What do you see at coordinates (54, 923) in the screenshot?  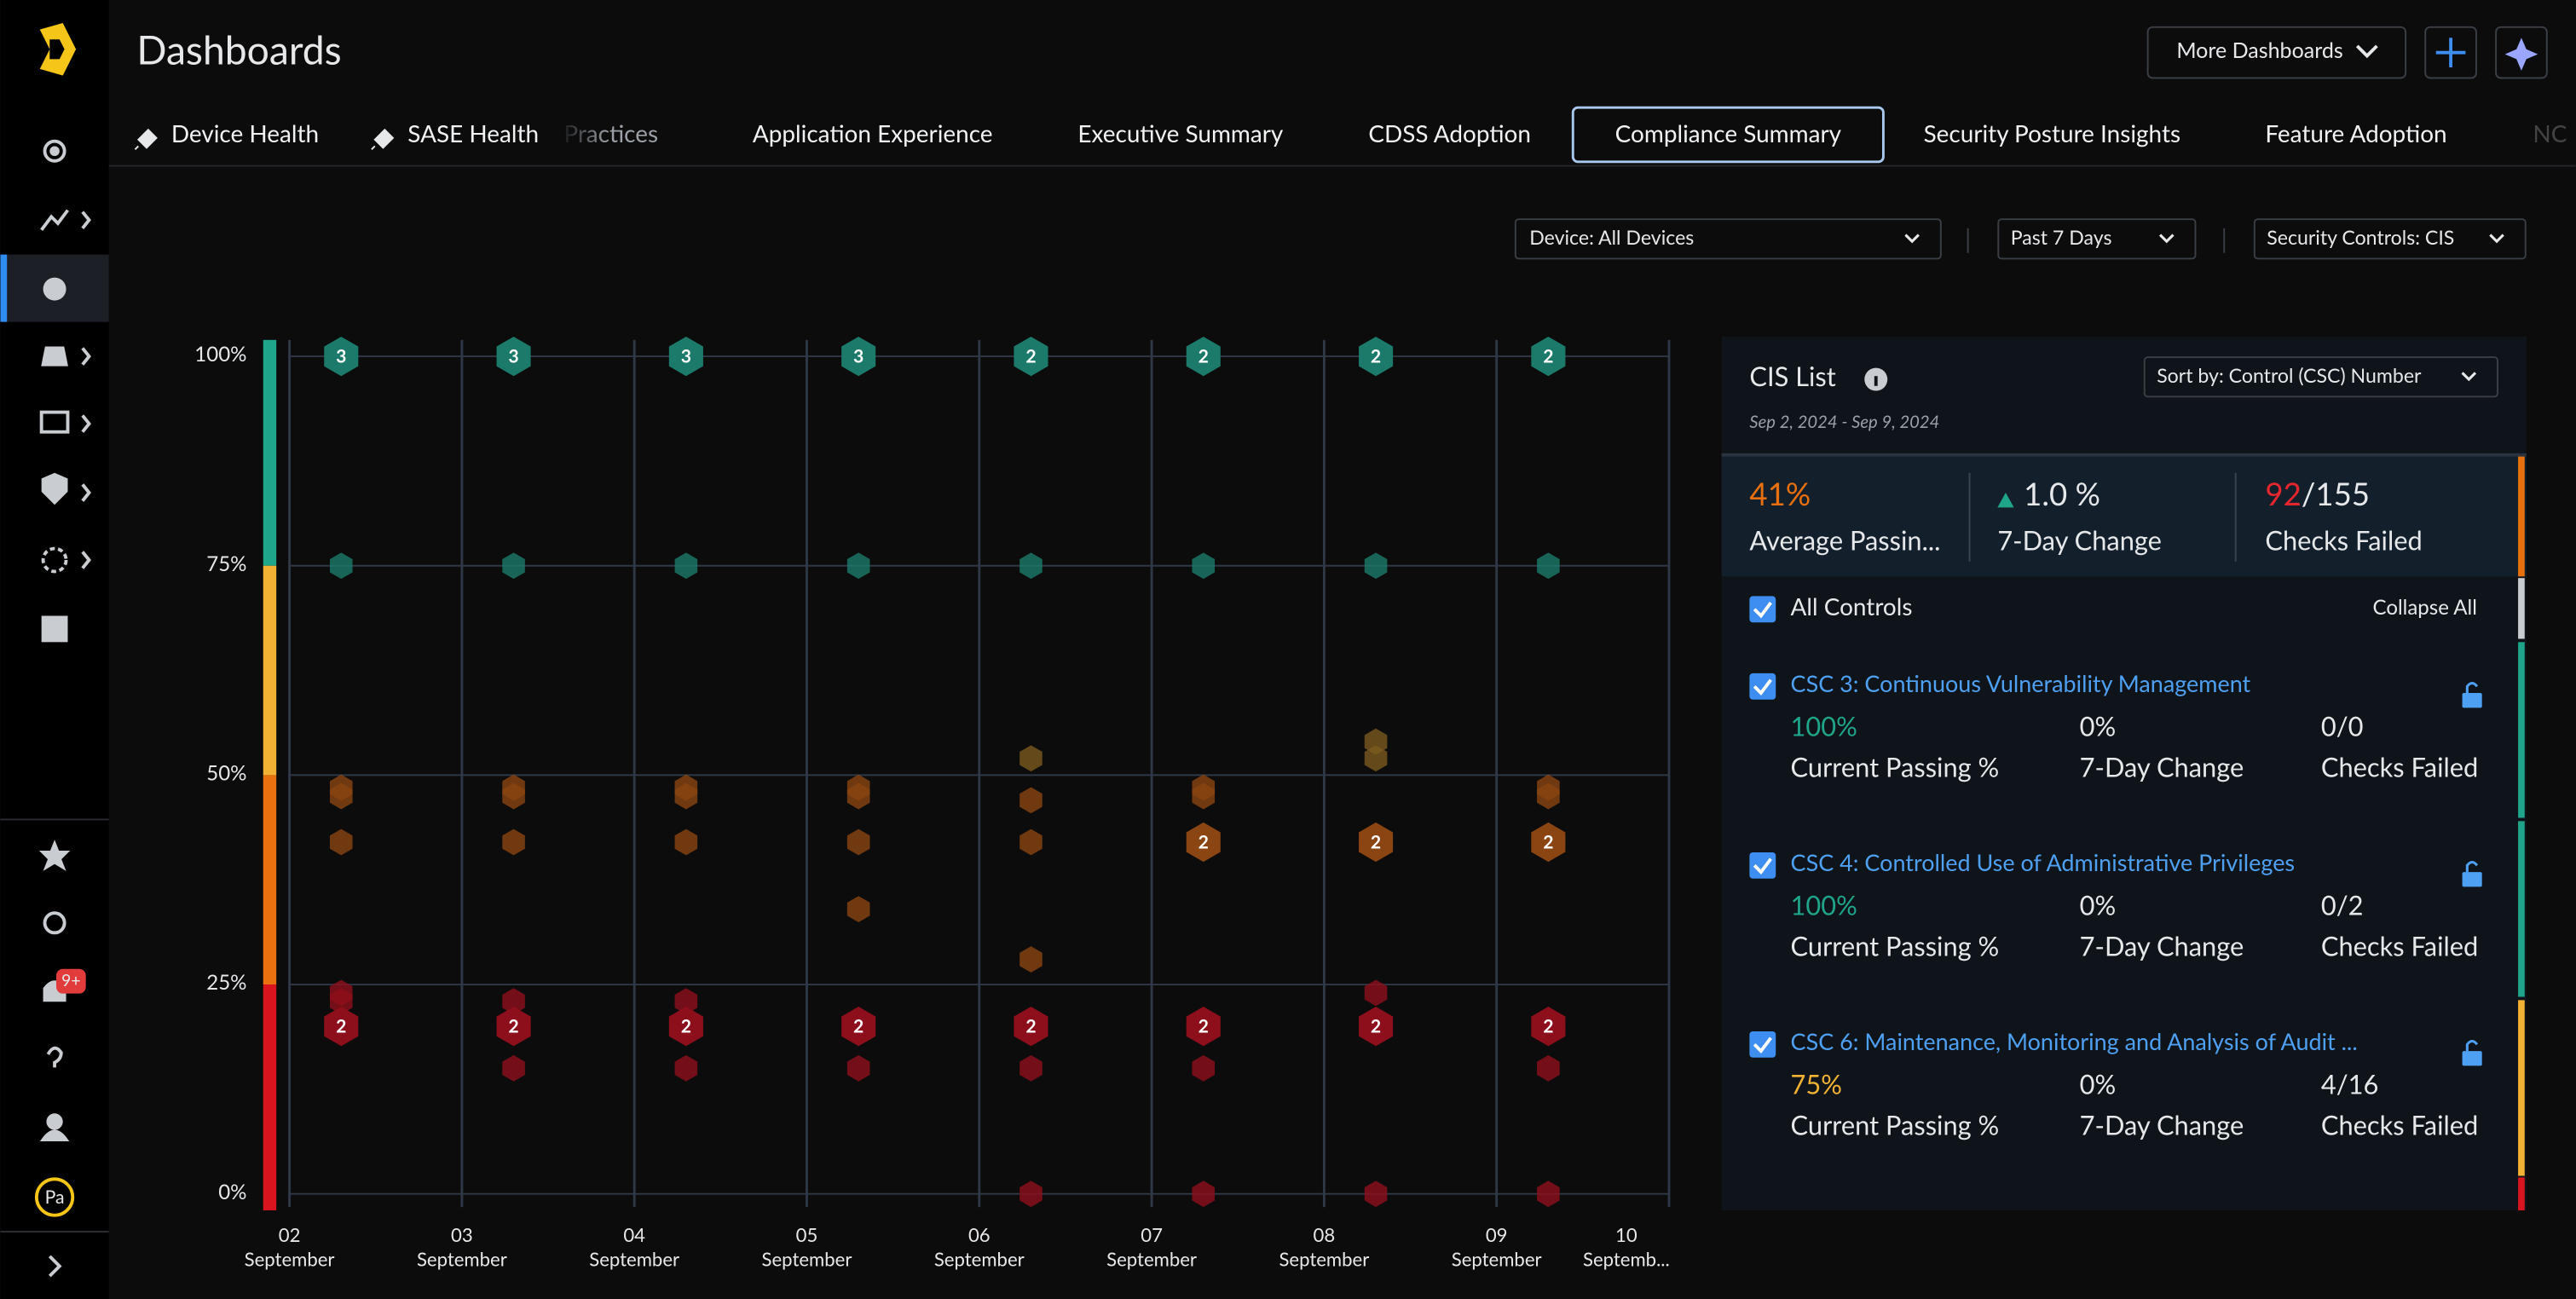 I see `settings-icon` at bounding box center [54, 923].